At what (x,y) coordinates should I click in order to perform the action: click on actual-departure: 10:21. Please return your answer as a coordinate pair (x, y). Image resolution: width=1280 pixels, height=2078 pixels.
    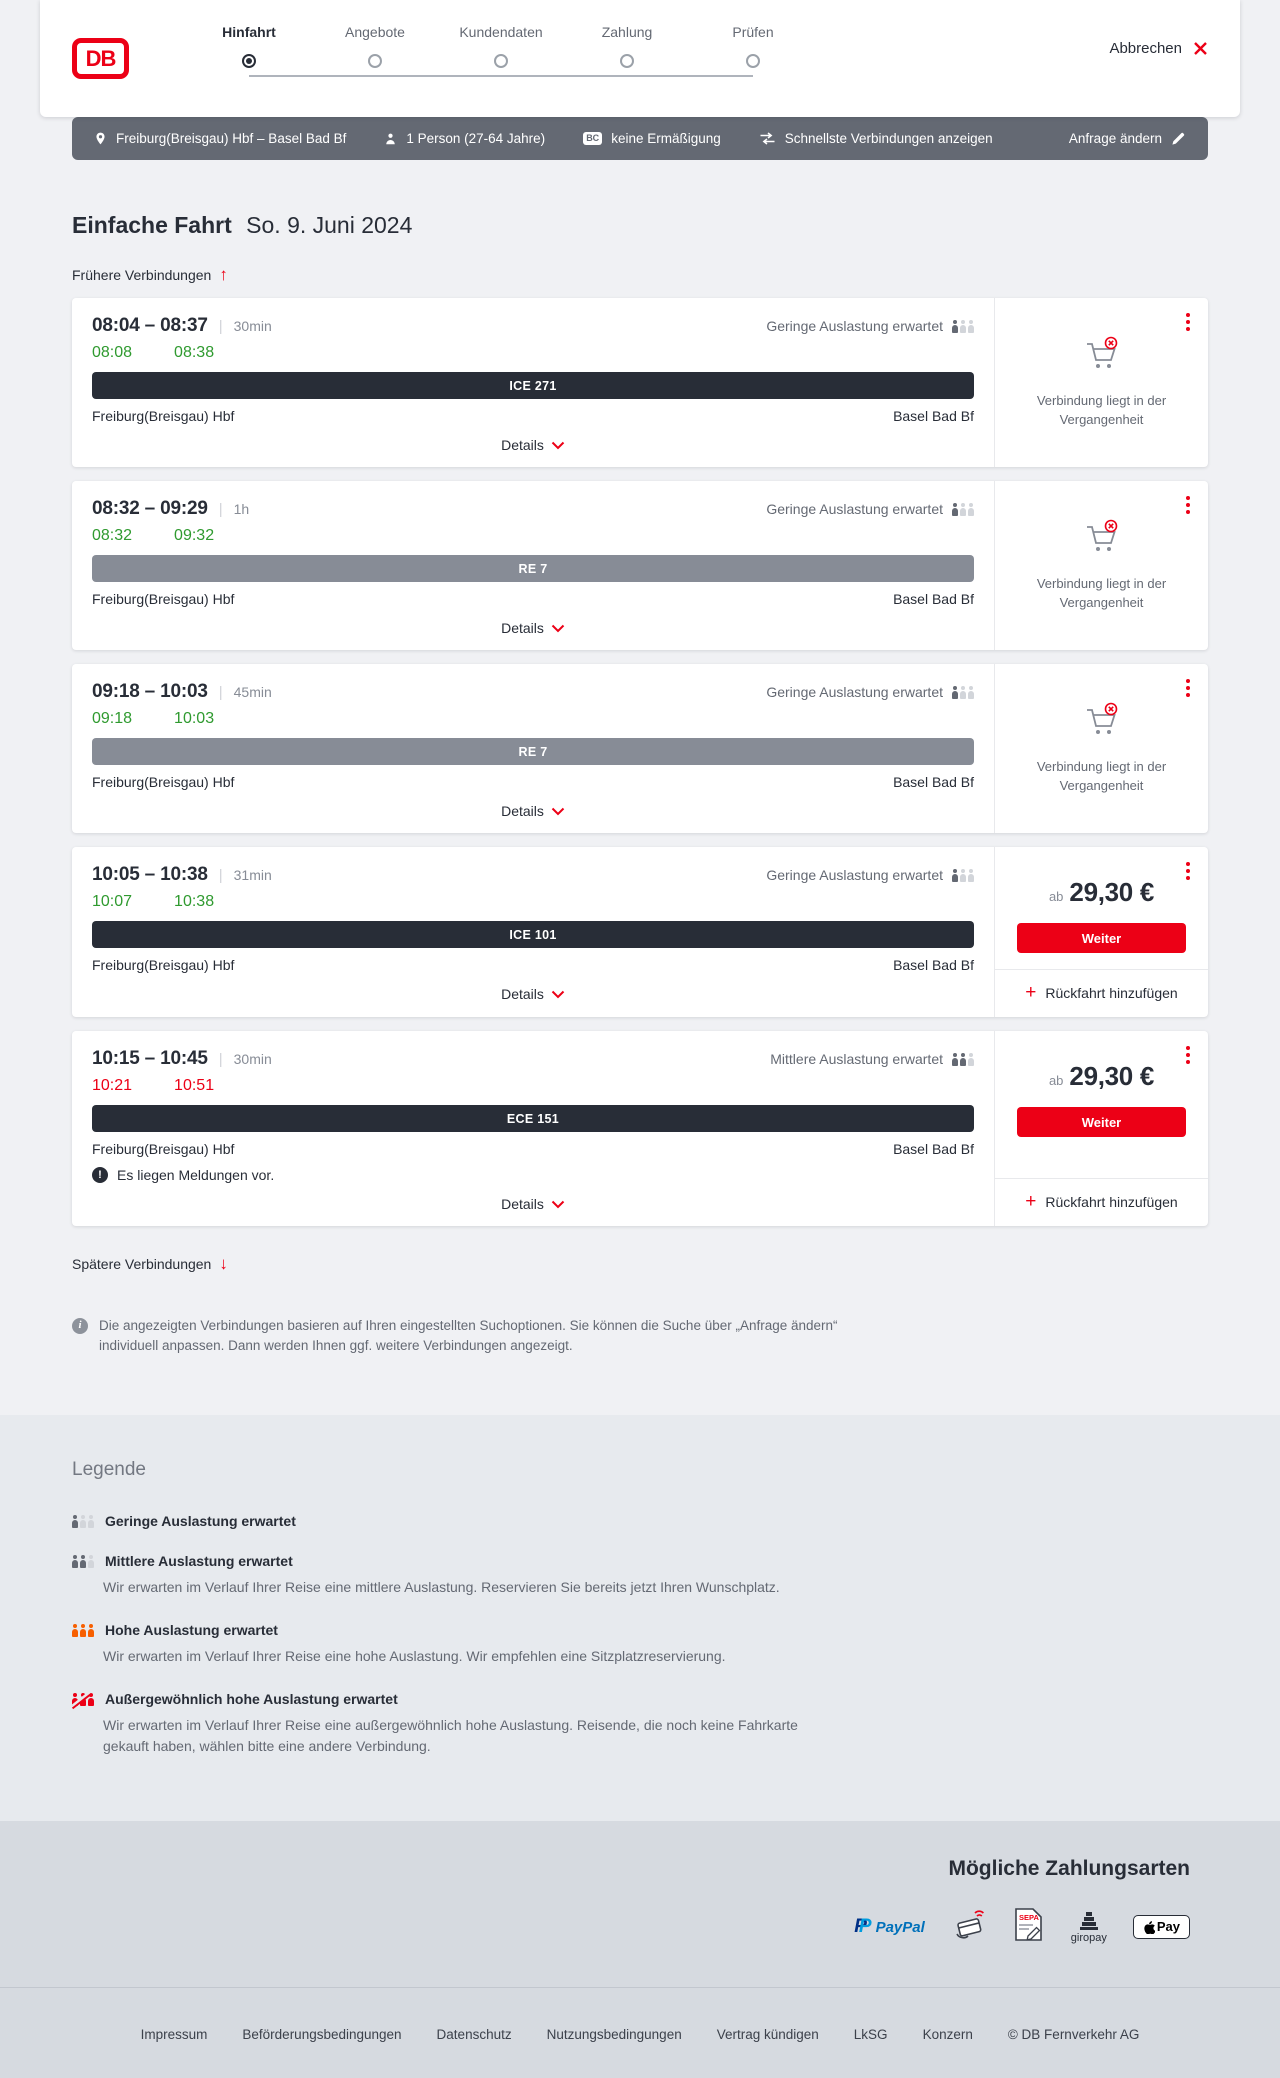
    Looking at the image, I should click on (112, 1085).